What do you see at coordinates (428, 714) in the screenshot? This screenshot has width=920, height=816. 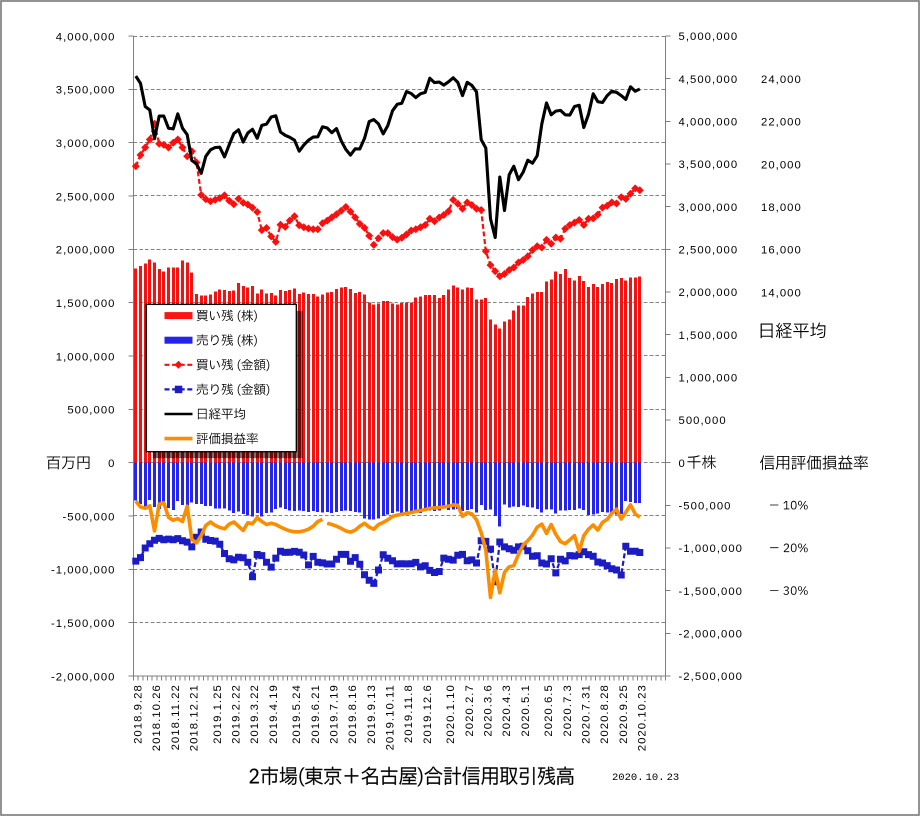 I see `svg-text: 2019.12.6` at bounding box center [428, 714].